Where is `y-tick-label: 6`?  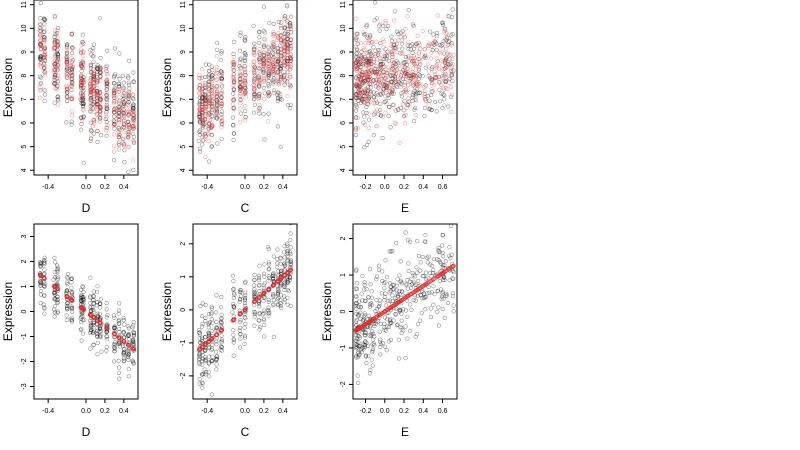
y-tick-label: 6 is located at coordinates (24, 123).